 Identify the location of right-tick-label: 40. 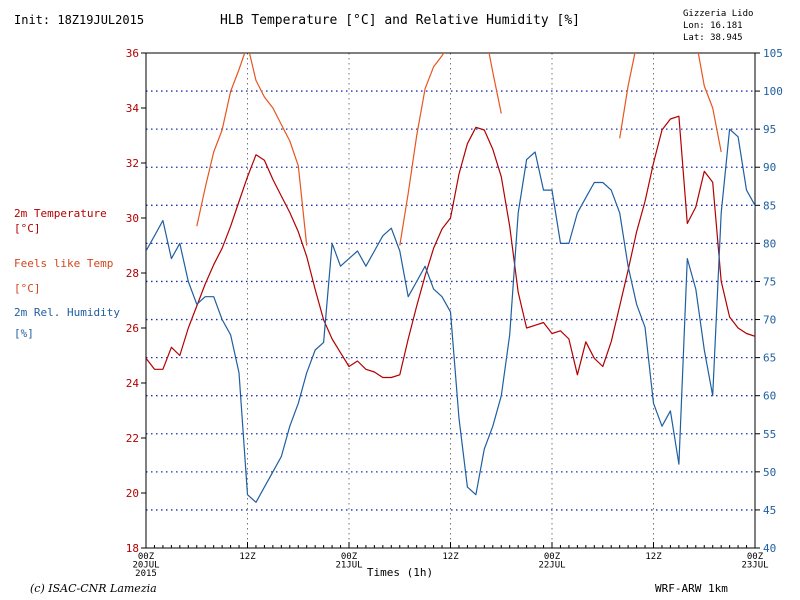
(769, 548).